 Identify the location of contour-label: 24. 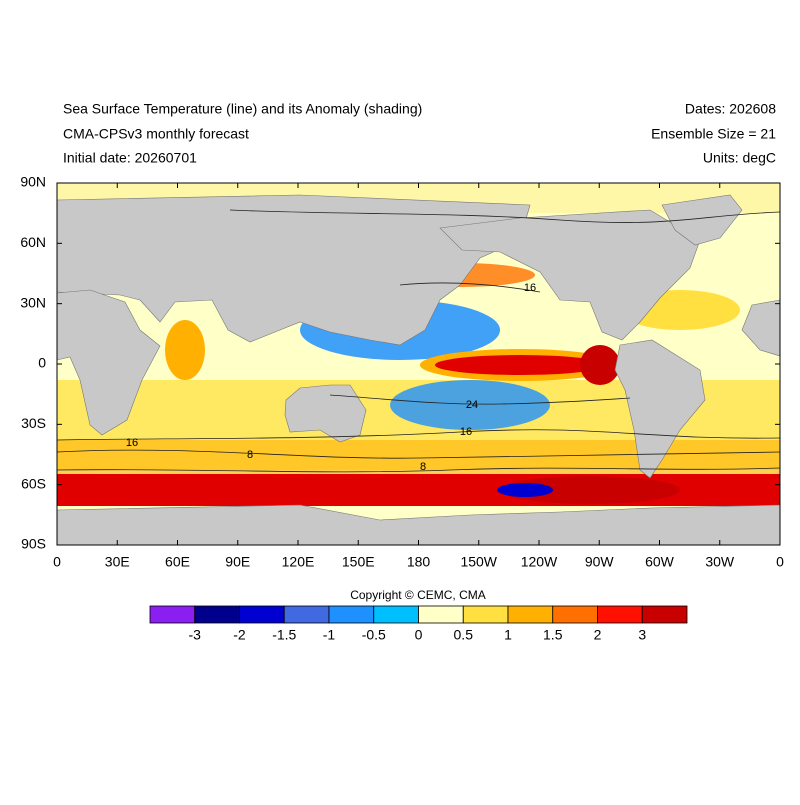
(472, 405).